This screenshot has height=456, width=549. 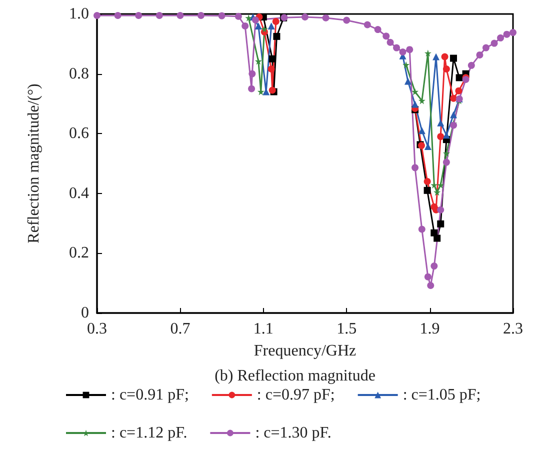 I want to click on legend-label: : c=1.12 pF., so click(x=149, y=433).